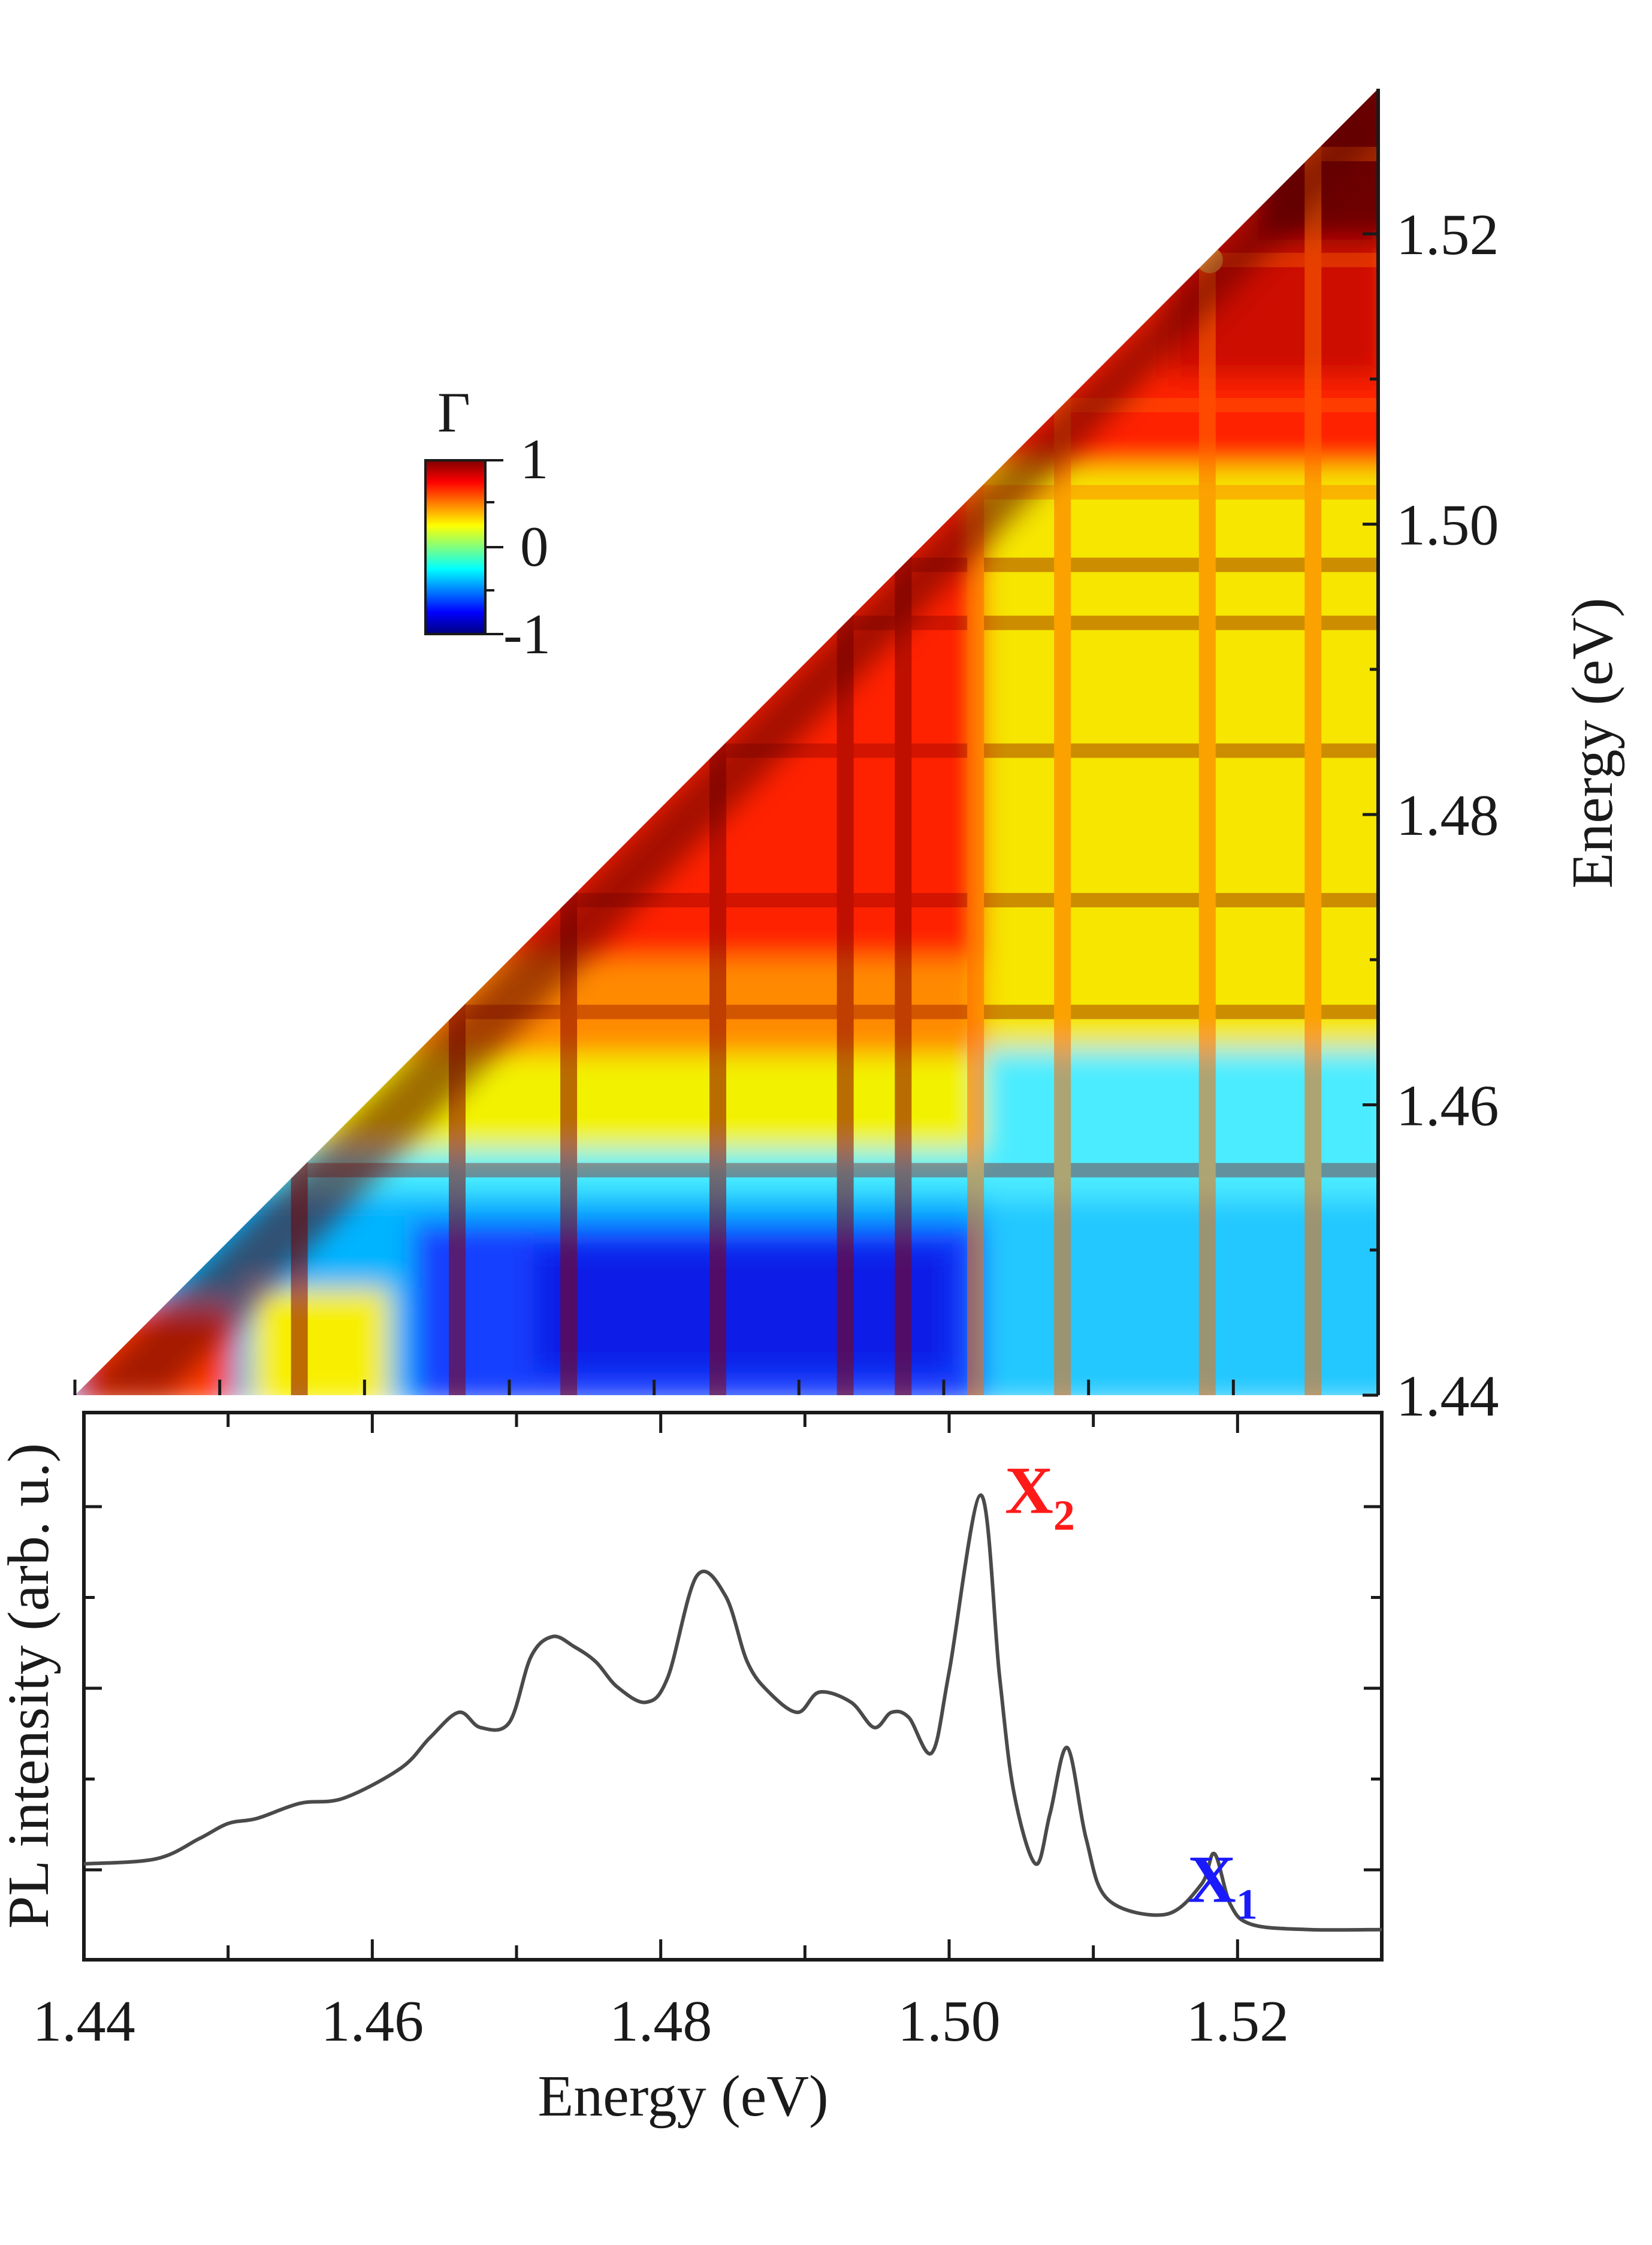 Image resolution: width=1652 pixels, height=2245 pixels. What do you see at coordinates (682, 2096) in the screenshot?
I see `pl-x-axis-title: Energy (eV)` at bounding box center [682, 2096].